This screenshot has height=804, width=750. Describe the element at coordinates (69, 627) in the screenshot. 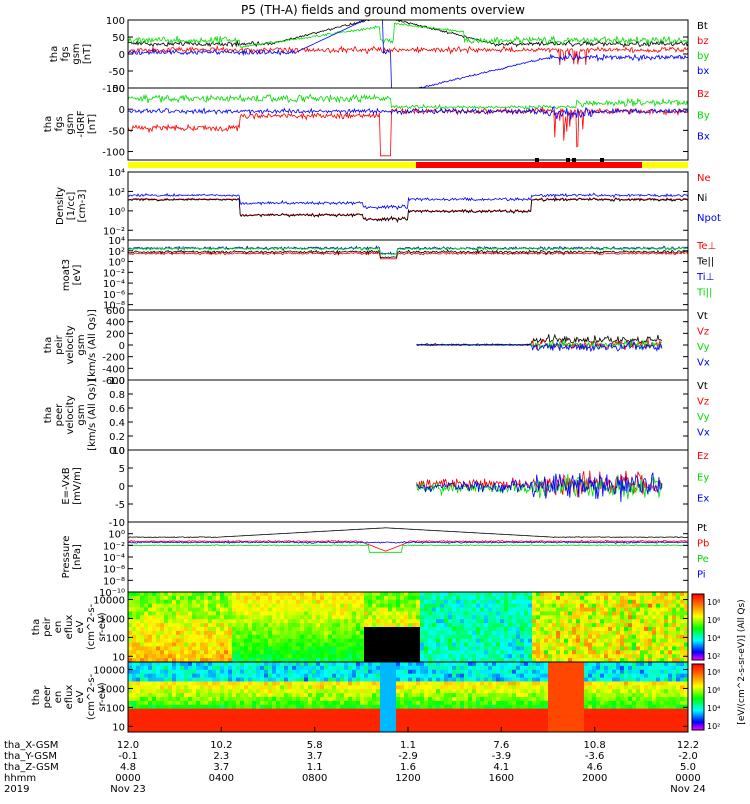

I see `y-axis-label-line: eflux` at that location.